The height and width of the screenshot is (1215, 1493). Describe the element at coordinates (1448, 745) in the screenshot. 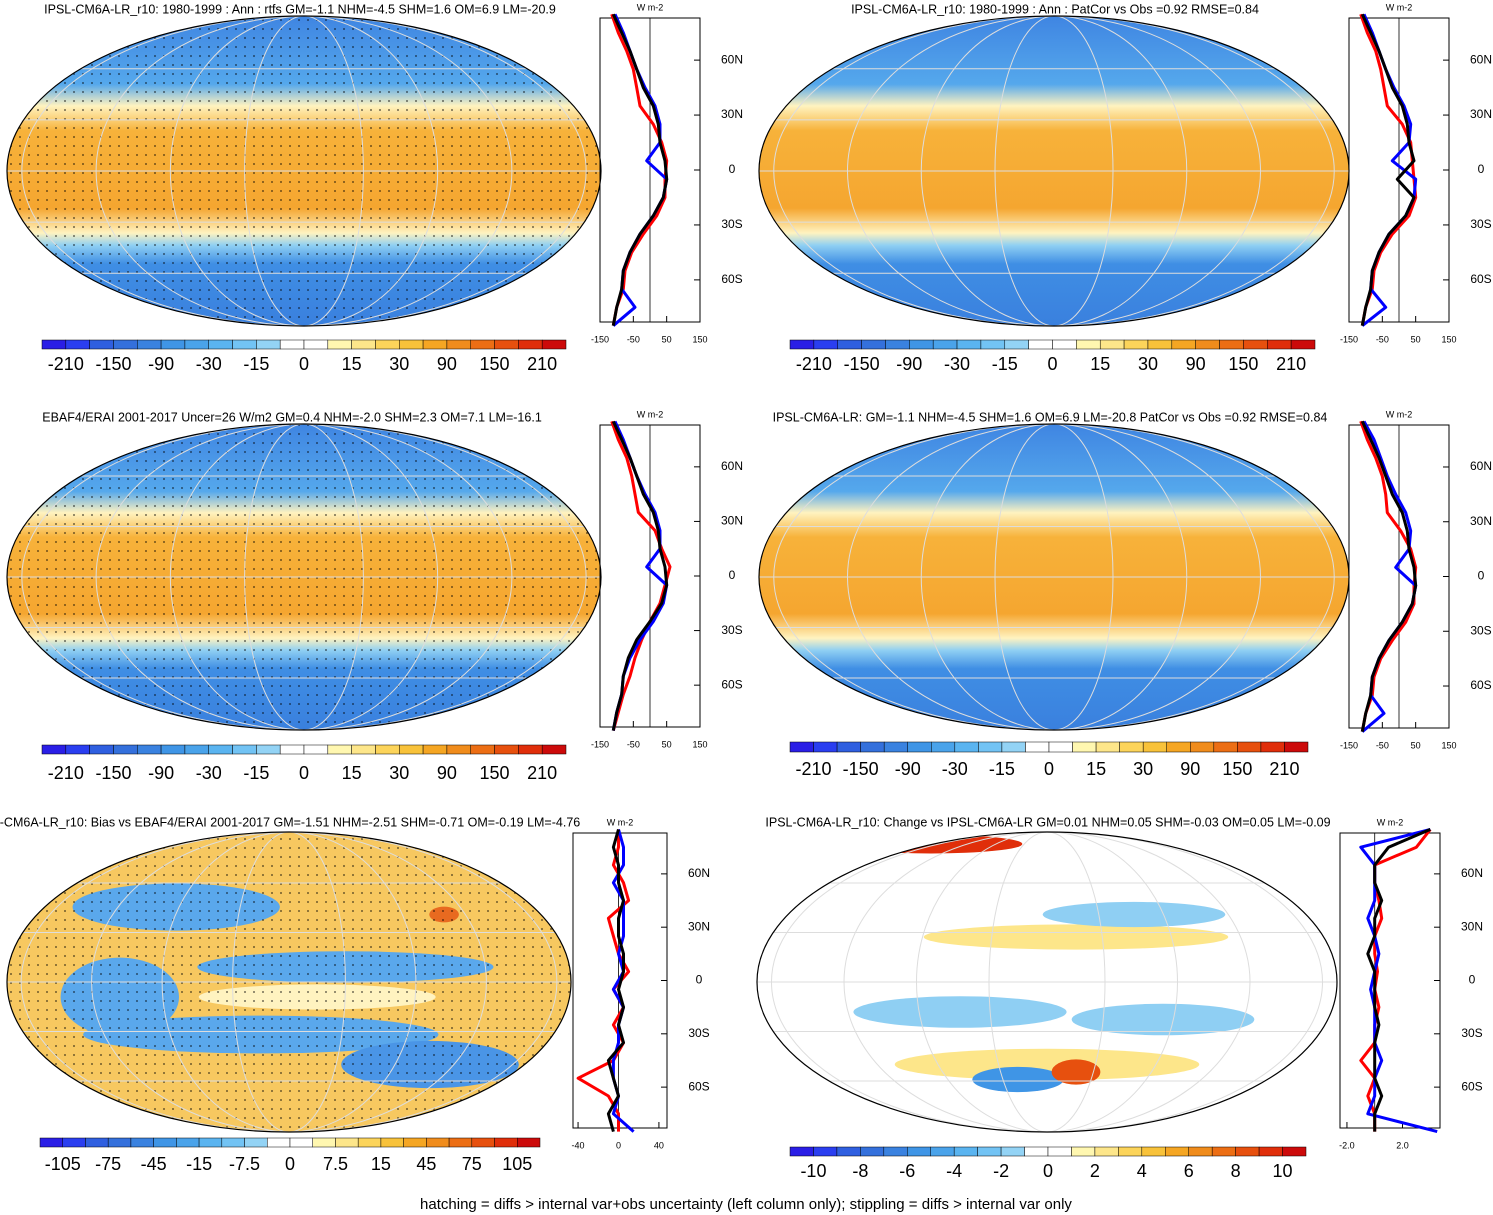

I see `x-tick-label: 150` at that location.